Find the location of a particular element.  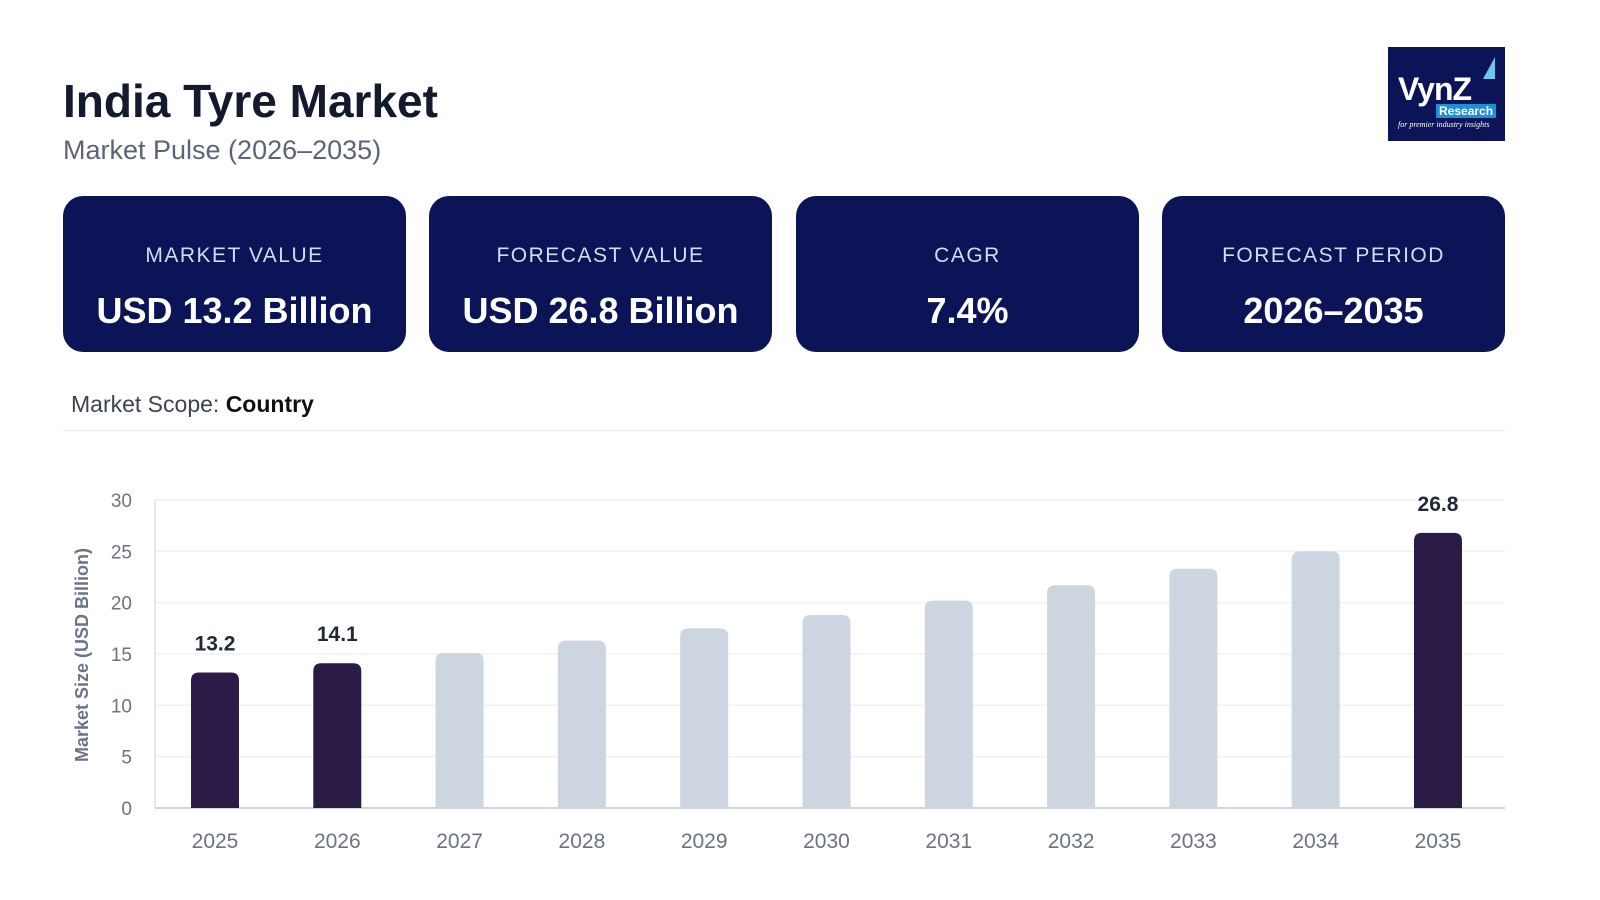

page-subtitle: Market Pulse (2026–2035) is located at coordinates (222, 150).